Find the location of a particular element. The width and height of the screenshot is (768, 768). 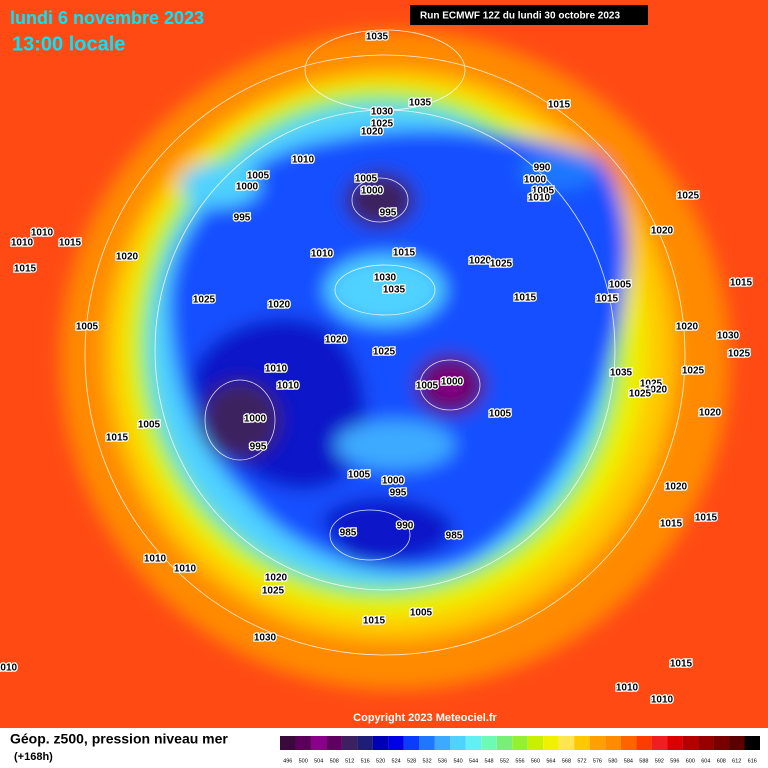

footer-title: Géop. z500, pression niveau mer is located at coordinates (119, 739).